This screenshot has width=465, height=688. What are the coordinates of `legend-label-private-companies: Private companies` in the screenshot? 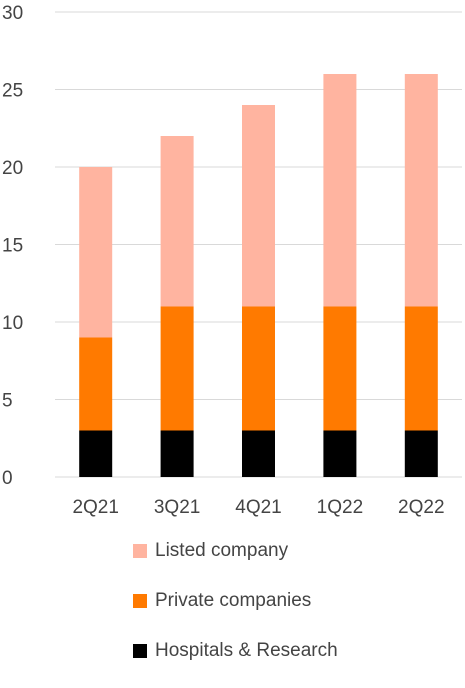 It's located at (233, 600).